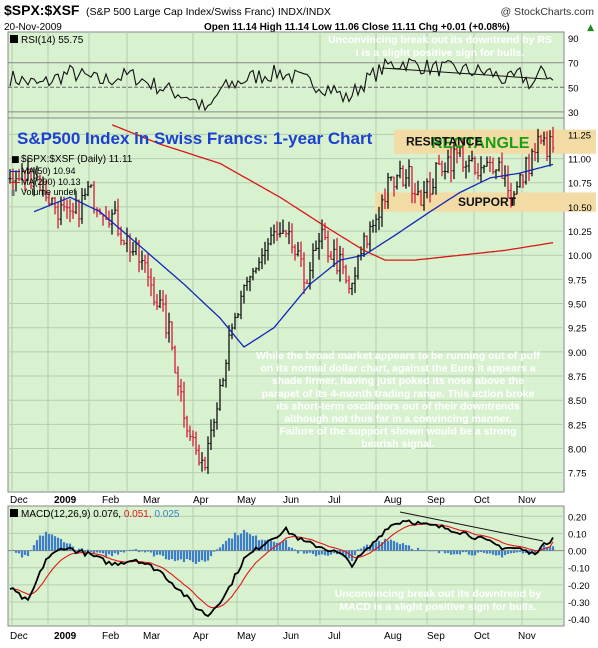  What do you see at coordinates (436, 636) in the screenshot?
I see `x-tick-label: Sep` at bounding box center [436, 636].